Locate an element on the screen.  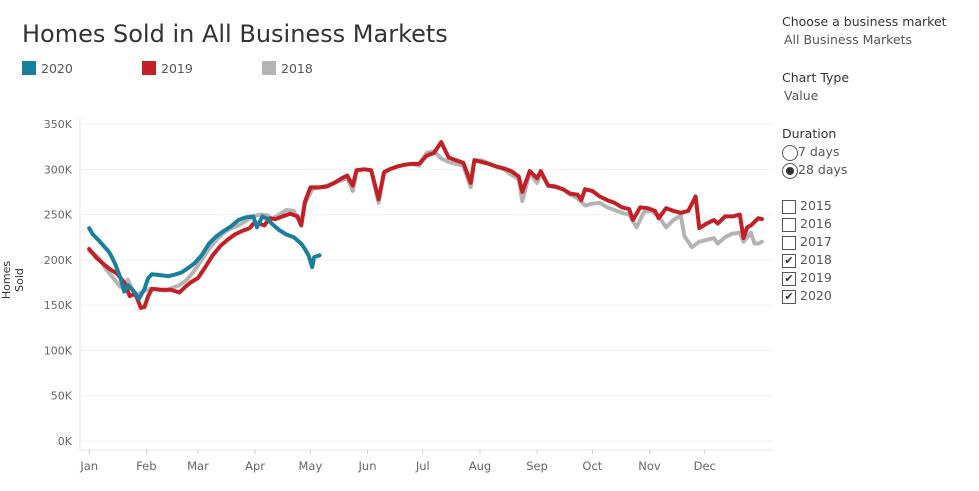
series-line-2020 is located at coordinates (204, 257).